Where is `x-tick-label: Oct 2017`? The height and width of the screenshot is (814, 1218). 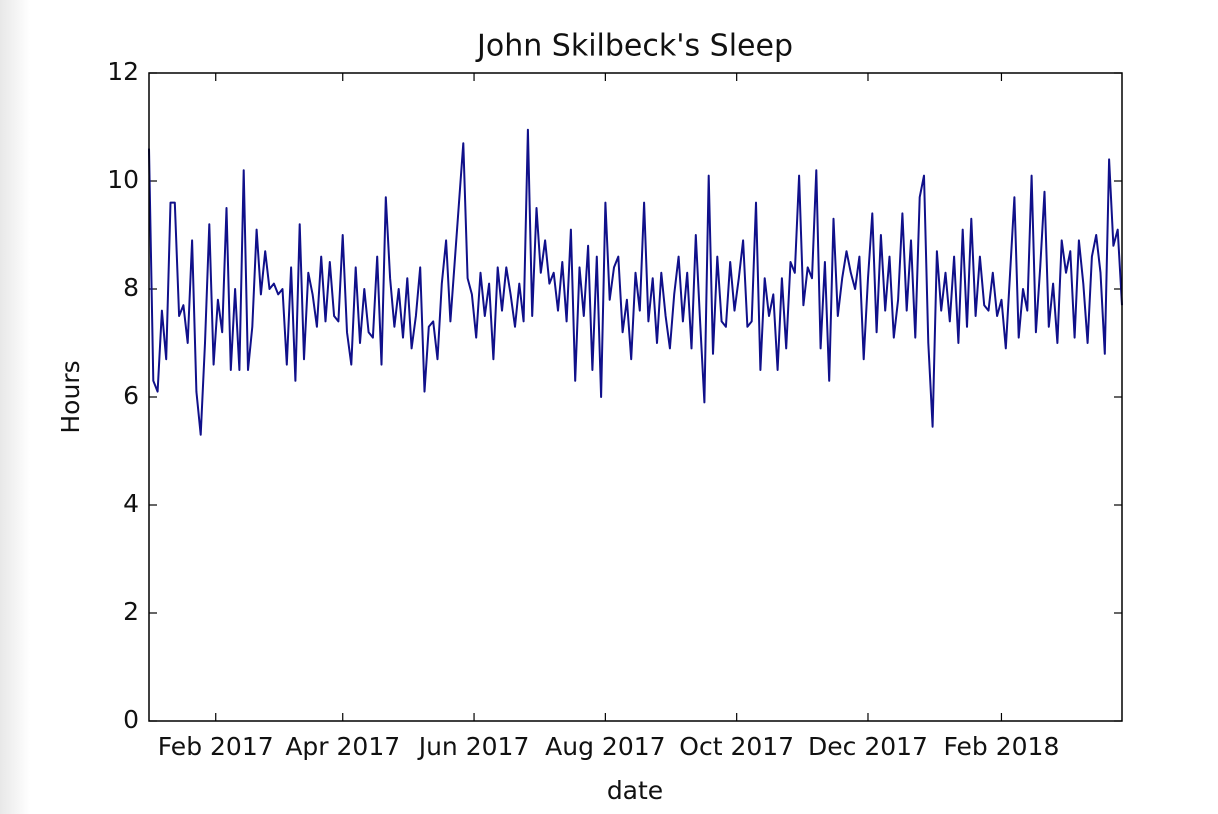
x-tick-label: Oct 2017 is located at coordinates (736, 746).